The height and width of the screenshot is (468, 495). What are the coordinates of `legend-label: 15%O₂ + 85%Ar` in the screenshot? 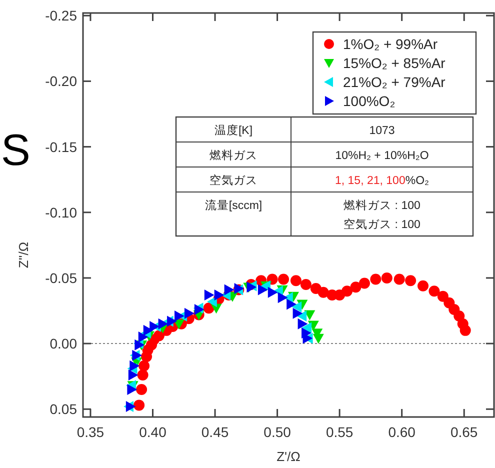 It's located at (394, 63).